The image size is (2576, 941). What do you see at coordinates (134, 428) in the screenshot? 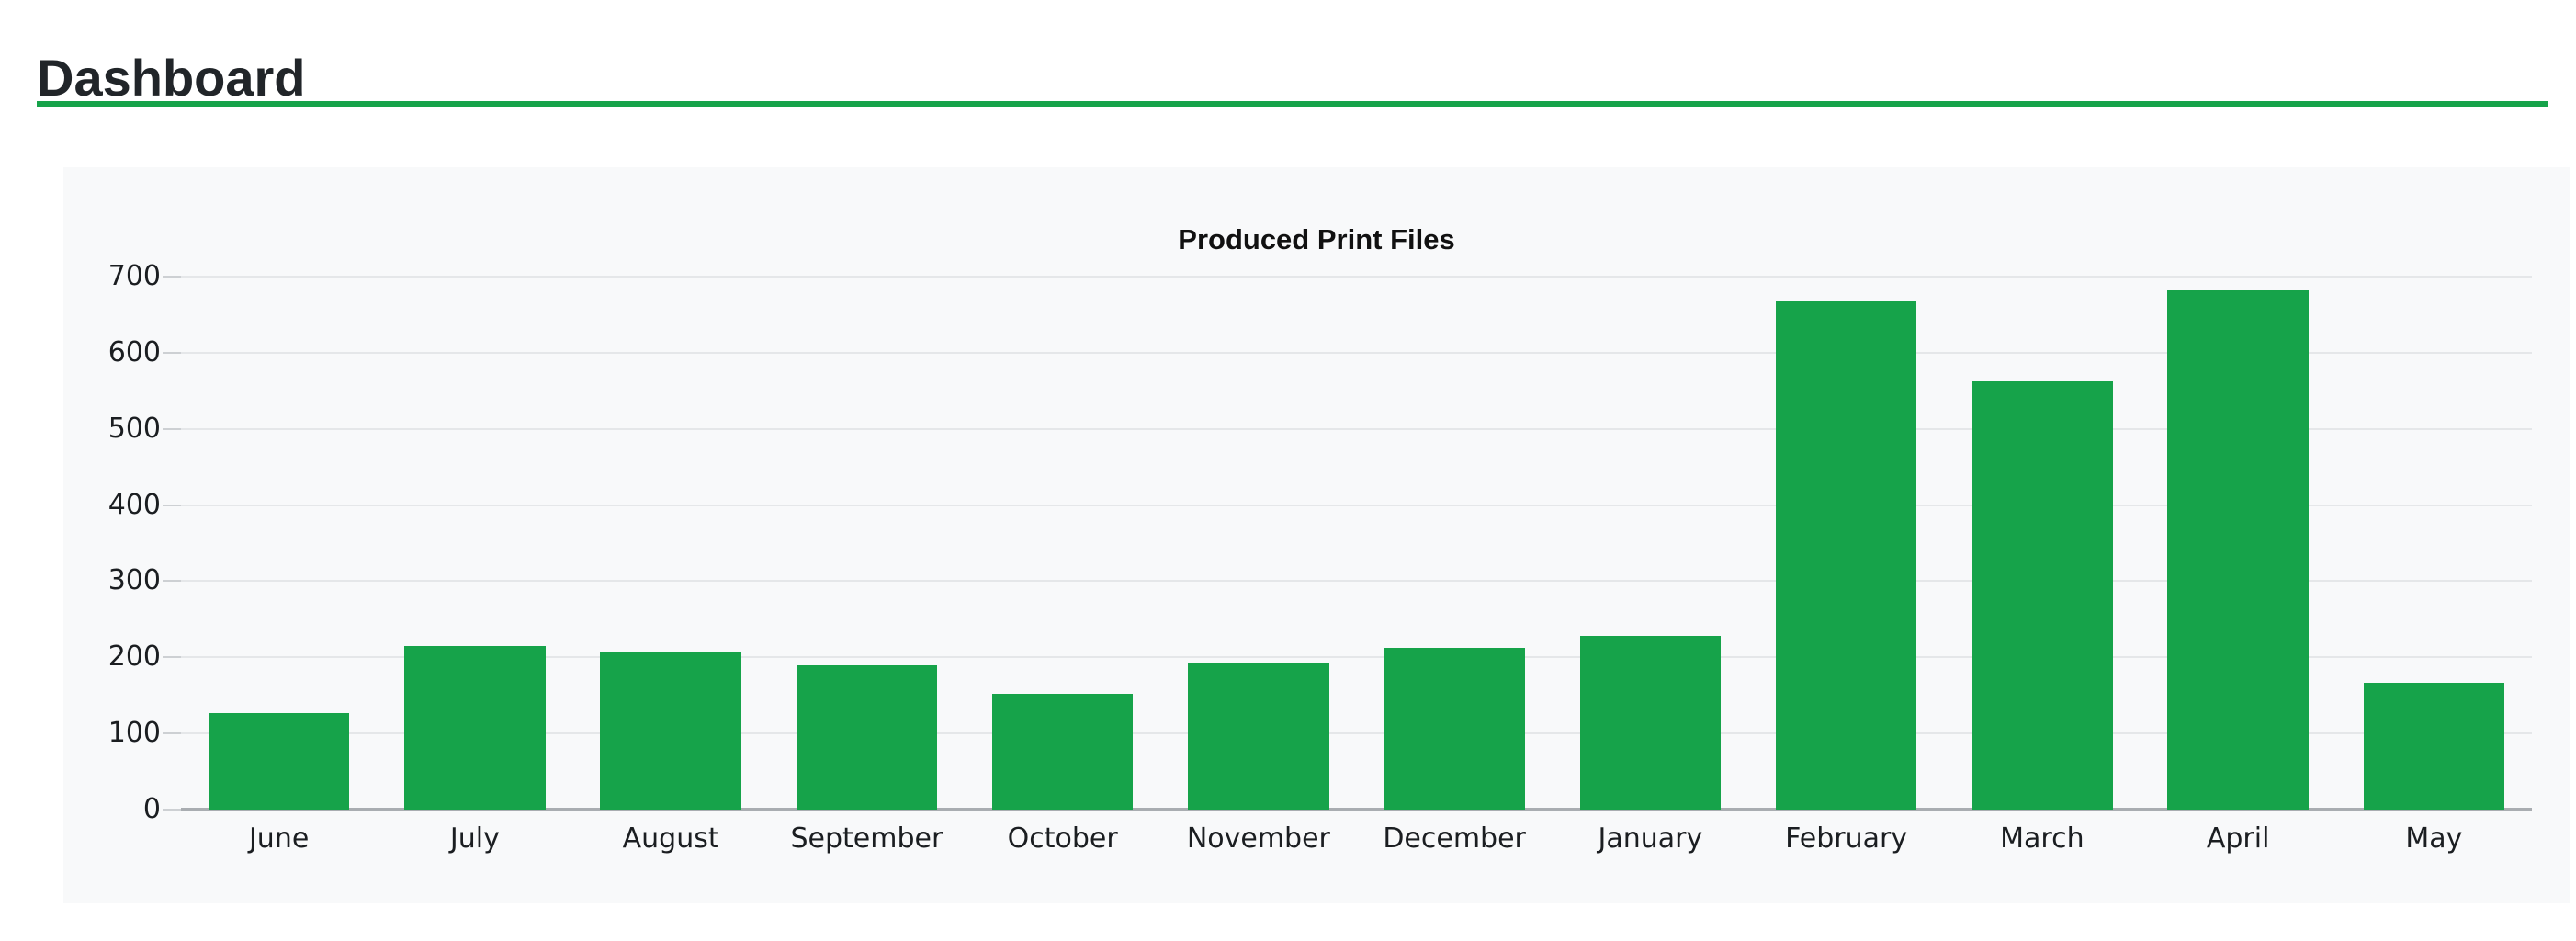
I see `y-axis-tick-label: 500` at bounding box center [134, 428].